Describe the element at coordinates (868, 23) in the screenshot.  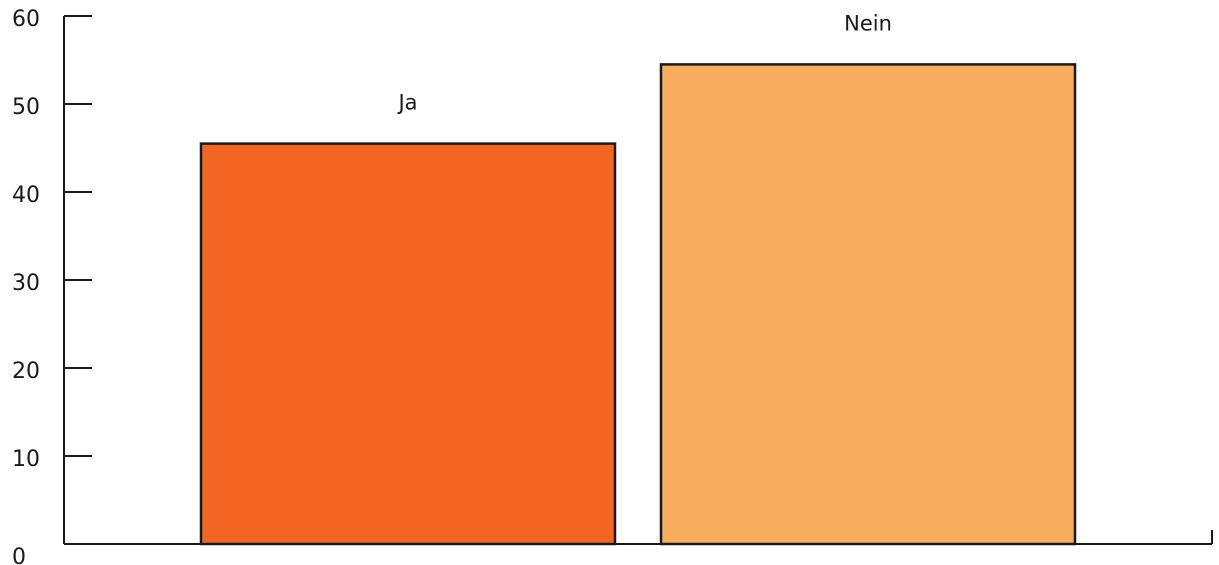
I see `bar-label-nein: Nein` at that location.